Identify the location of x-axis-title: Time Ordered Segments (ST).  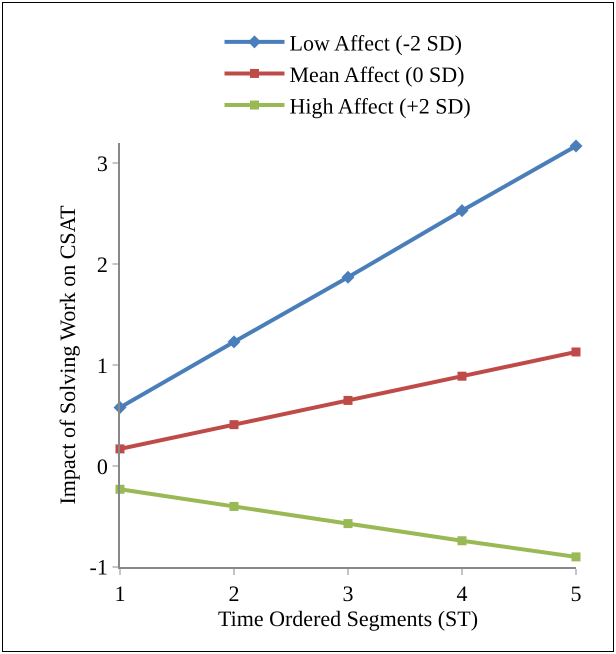
(348, 619).